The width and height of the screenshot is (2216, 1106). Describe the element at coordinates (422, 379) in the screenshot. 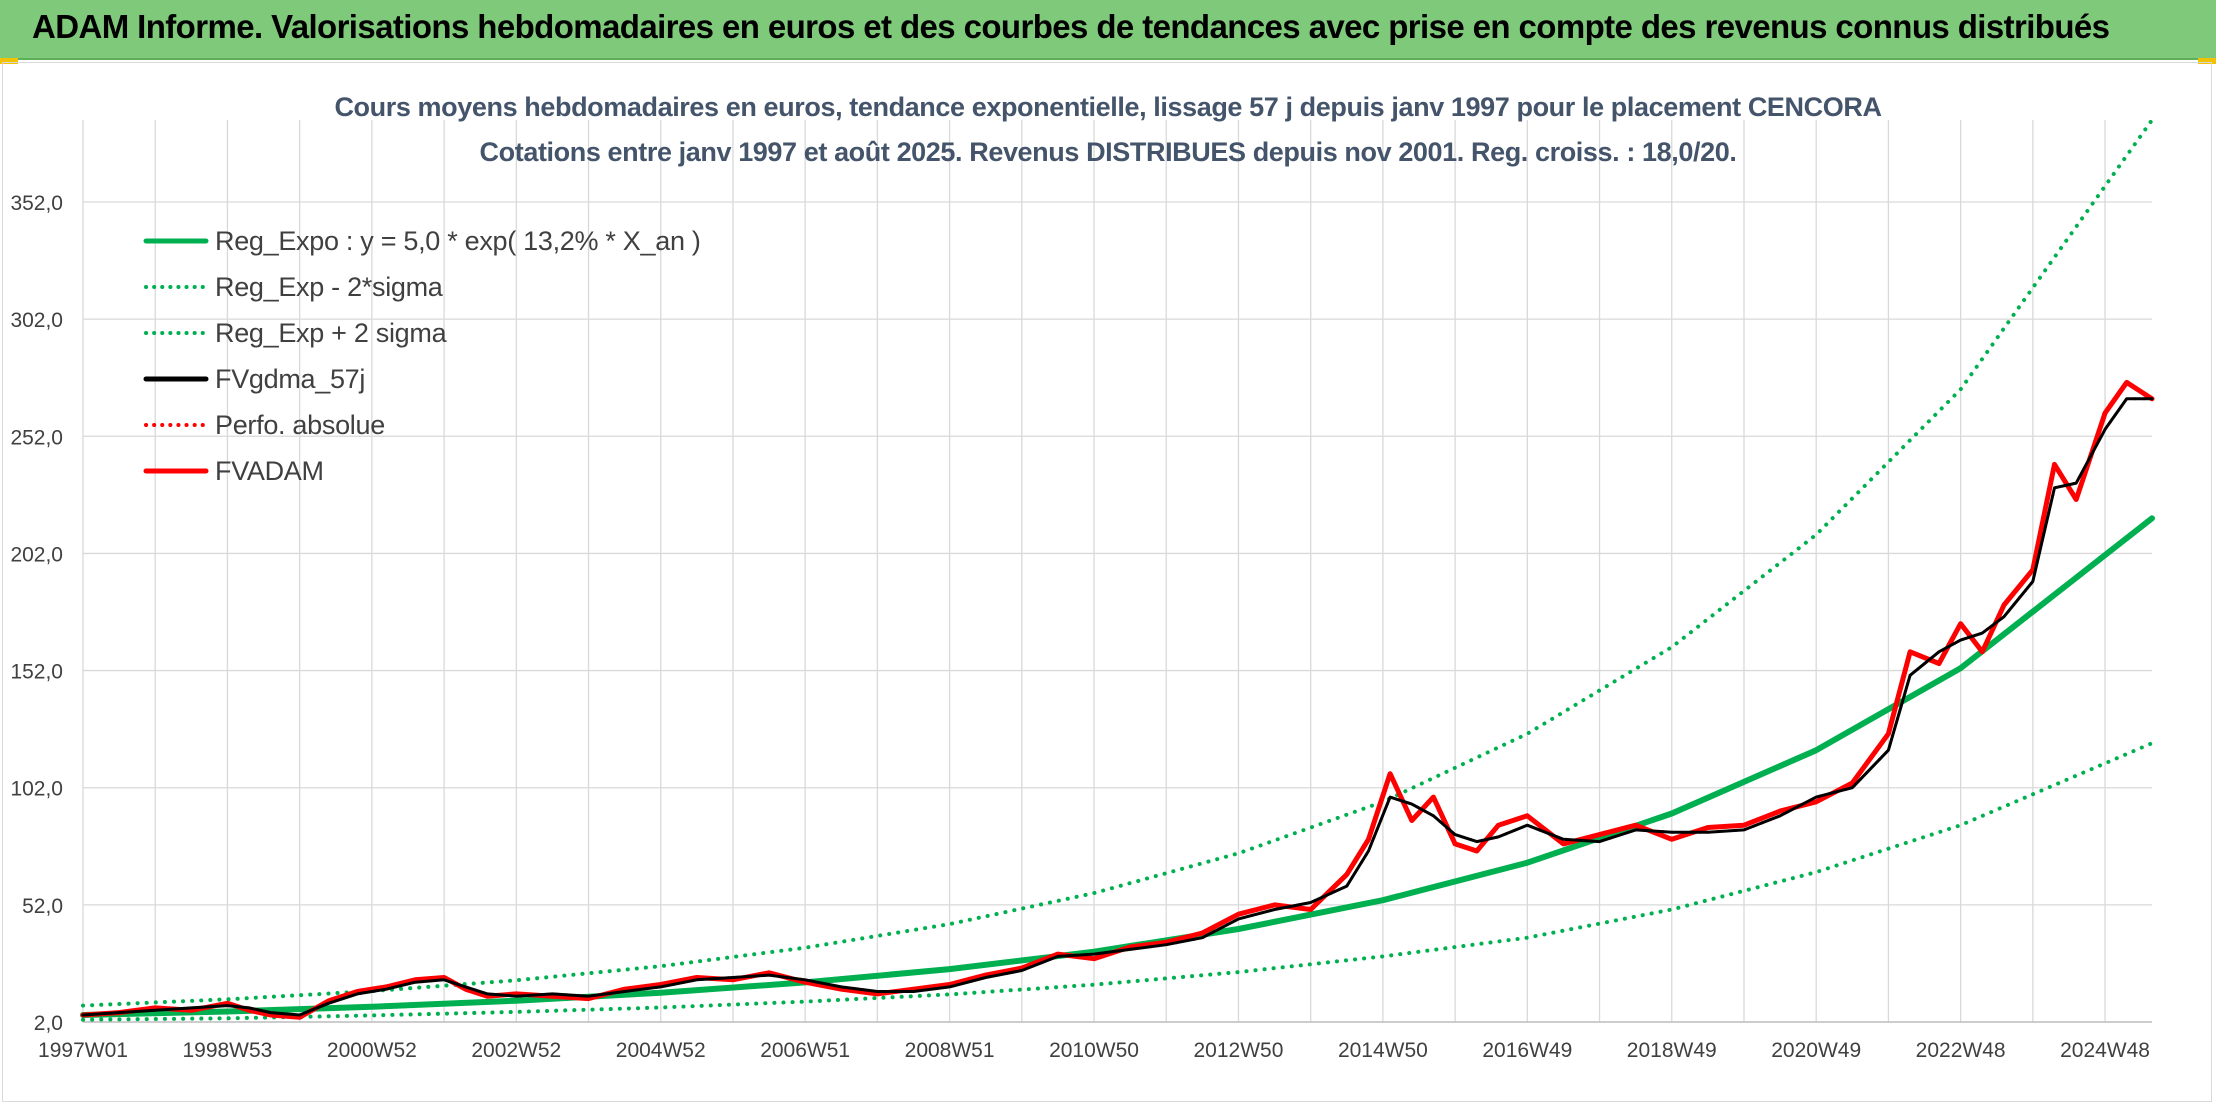

I see `legend-fvgdma: FVgdma_57j` at that location.